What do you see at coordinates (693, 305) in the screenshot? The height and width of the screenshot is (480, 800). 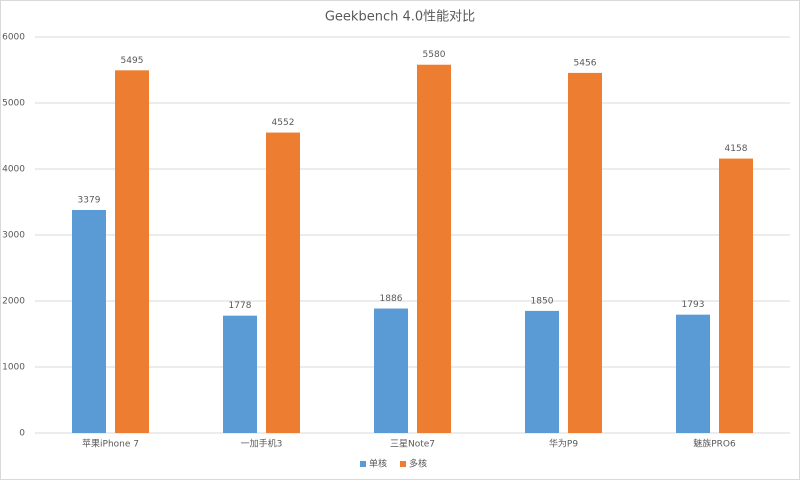 I see `data-label: 1793` at bounding box center [693, 305].